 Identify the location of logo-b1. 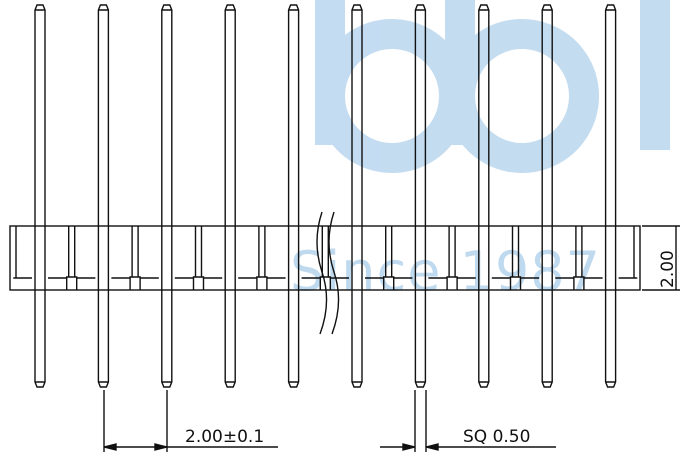
(392, 86).